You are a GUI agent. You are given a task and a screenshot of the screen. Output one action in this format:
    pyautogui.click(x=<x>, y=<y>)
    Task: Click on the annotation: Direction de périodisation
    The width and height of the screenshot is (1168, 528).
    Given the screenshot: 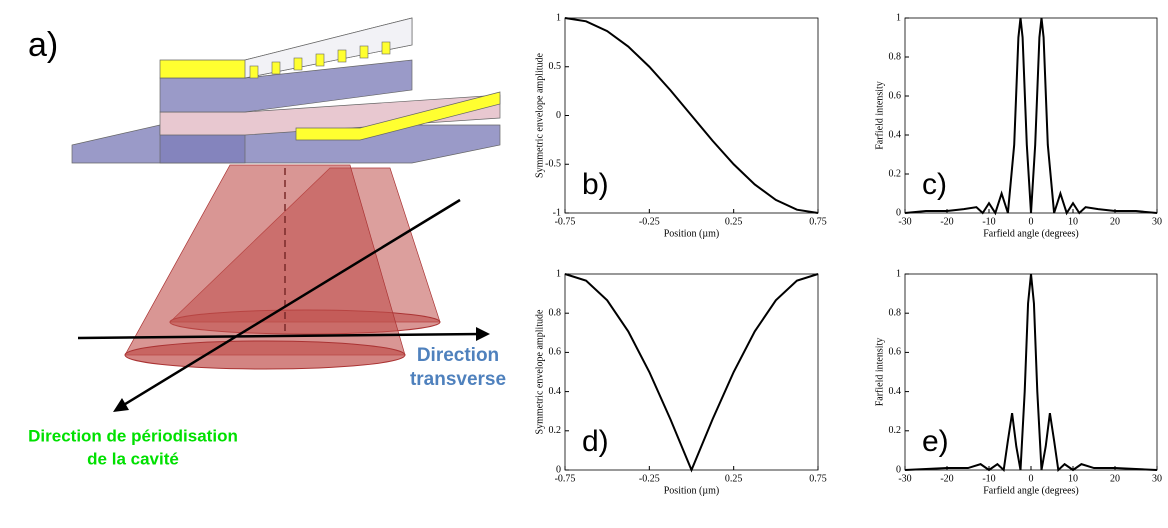 What is the action you would take?
    pyautogui.click(x=133, y=435)
    